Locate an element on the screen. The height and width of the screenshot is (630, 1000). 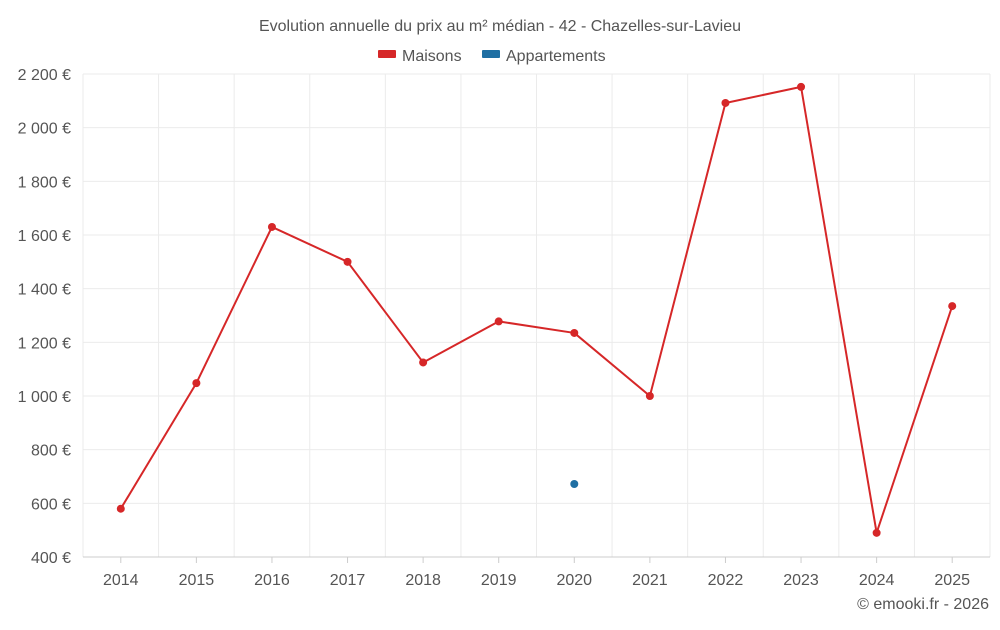
y-tick-label: 1 000 € is located at coordinates (44, 397).